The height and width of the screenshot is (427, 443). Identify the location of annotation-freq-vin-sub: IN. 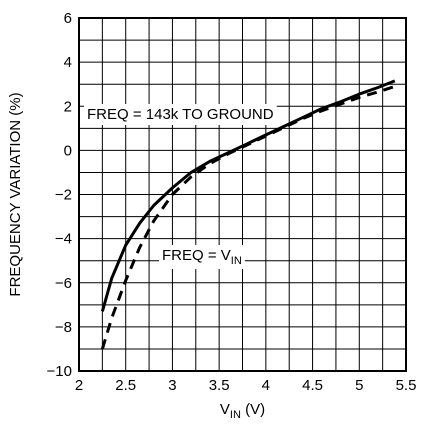
(236, 261).